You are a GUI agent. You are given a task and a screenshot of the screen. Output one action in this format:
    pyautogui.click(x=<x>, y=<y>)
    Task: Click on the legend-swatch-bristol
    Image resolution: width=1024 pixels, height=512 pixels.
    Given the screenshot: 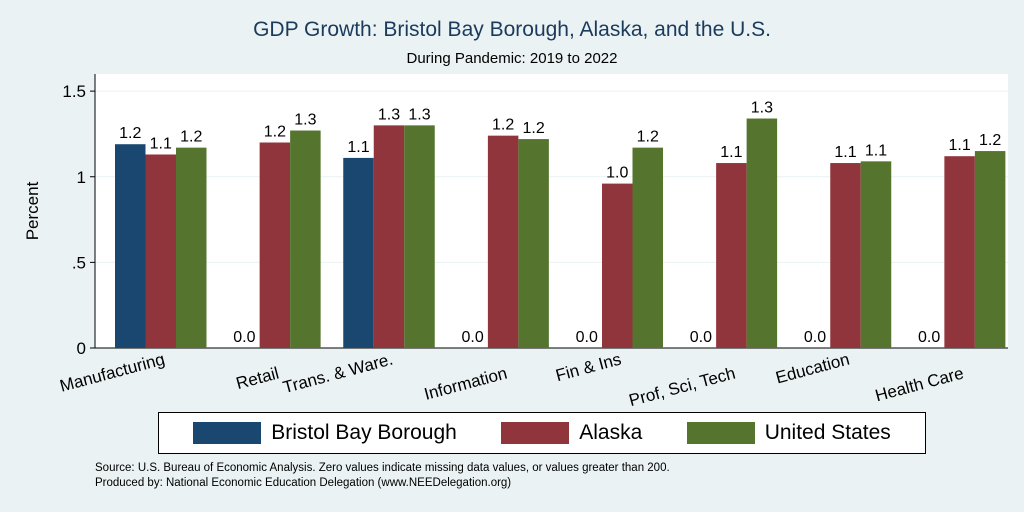 What is the action you would take?
    pyautogui.click(x=227, y=433)
    